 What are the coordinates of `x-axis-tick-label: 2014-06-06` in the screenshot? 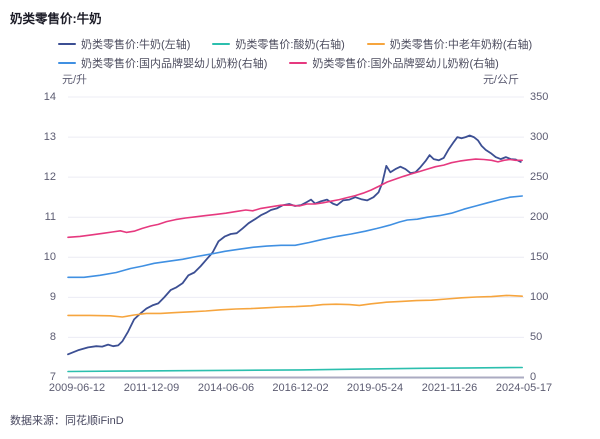 It's located at (226, 388).